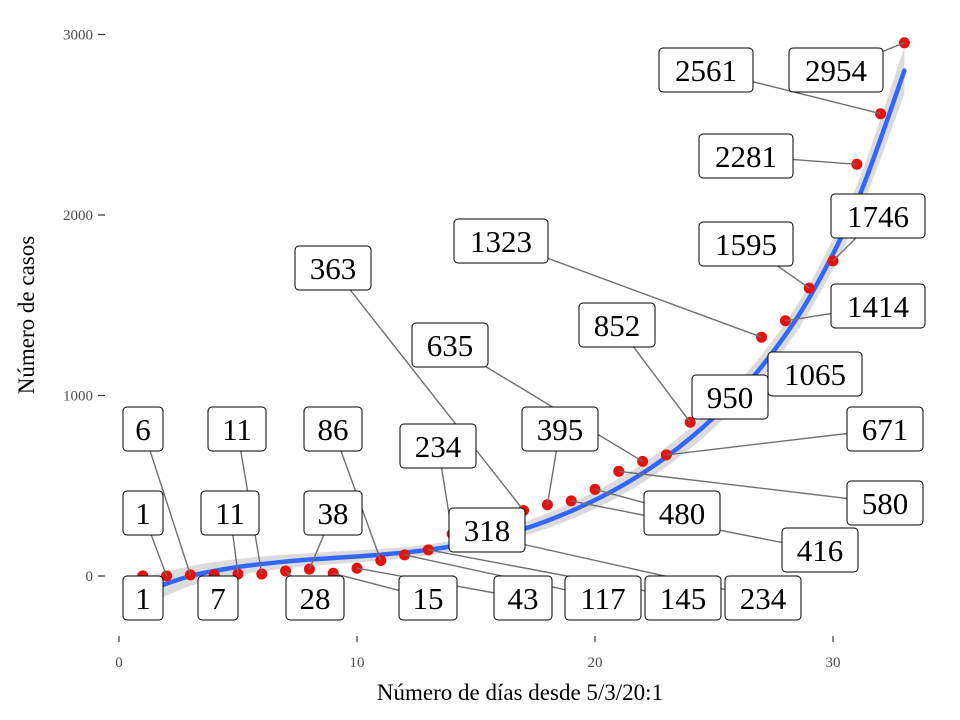  I want to click on data-label: 635, so click(450, 345).